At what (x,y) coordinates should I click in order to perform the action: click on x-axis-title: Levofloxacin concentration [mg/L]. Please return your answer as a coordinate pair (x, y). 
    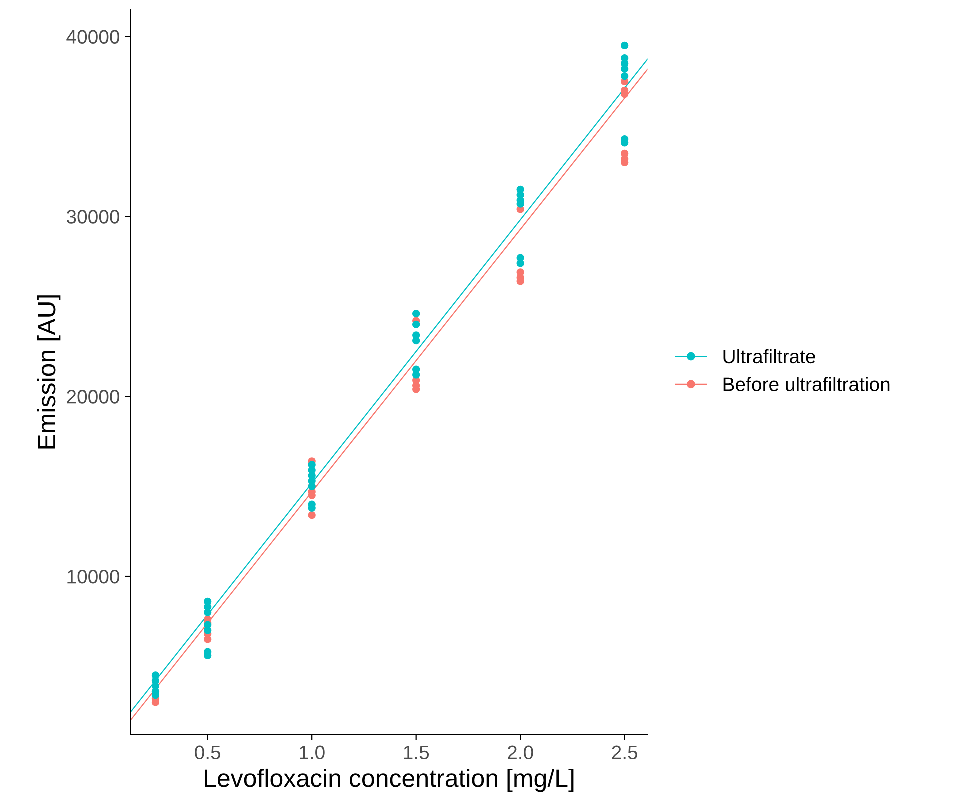
    Looking at the image, I should click on (389, 780).